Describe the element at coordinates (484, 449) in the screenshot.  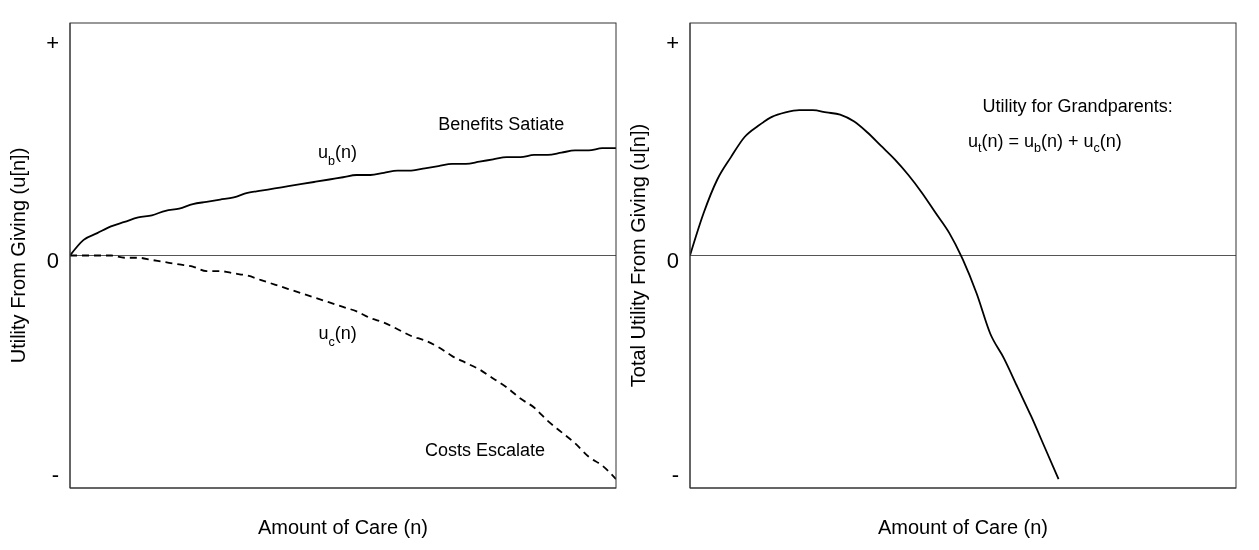
I see `annotation: Costs Escalate` at that location.